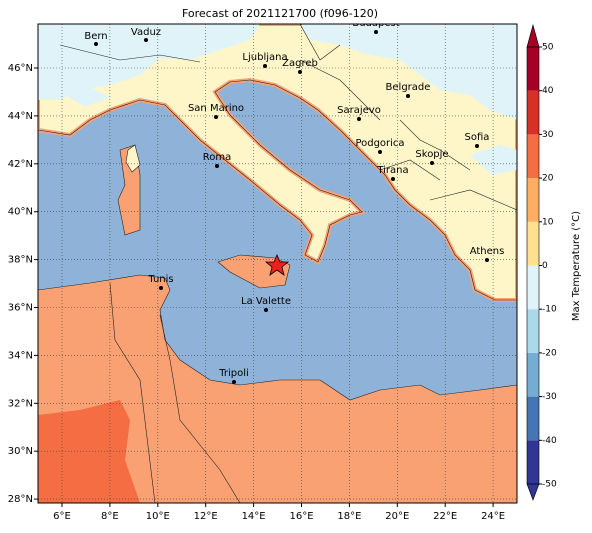 This screenshot has height=533, width=592. What do you see at coordinates (20, 403) in the screenshot?
I see `lat-label: 32°N` at bounding box center [20, 403].